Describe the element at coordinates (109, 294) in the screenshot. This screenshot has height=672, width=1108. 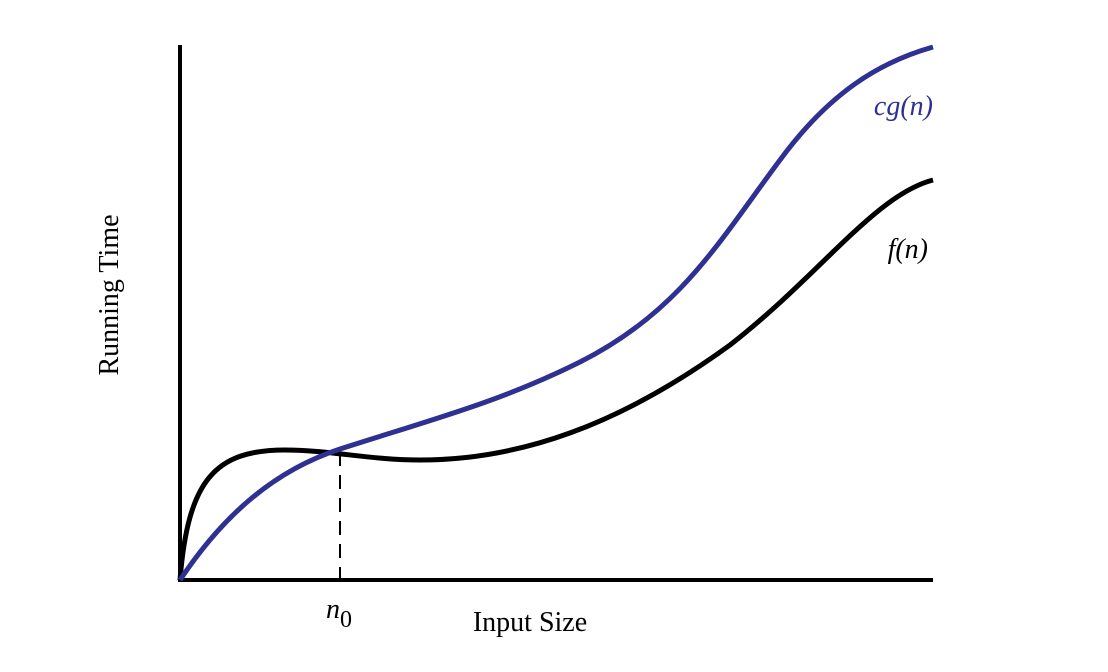
I see `y-axis-label: Running Time` at that location.